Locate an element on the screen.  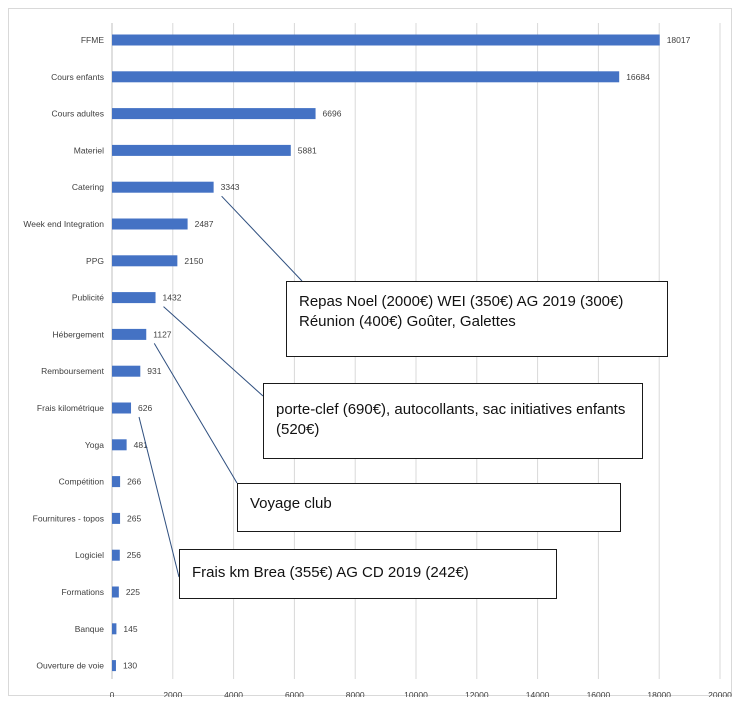
bar-formations is located at coordinates (115, 592).